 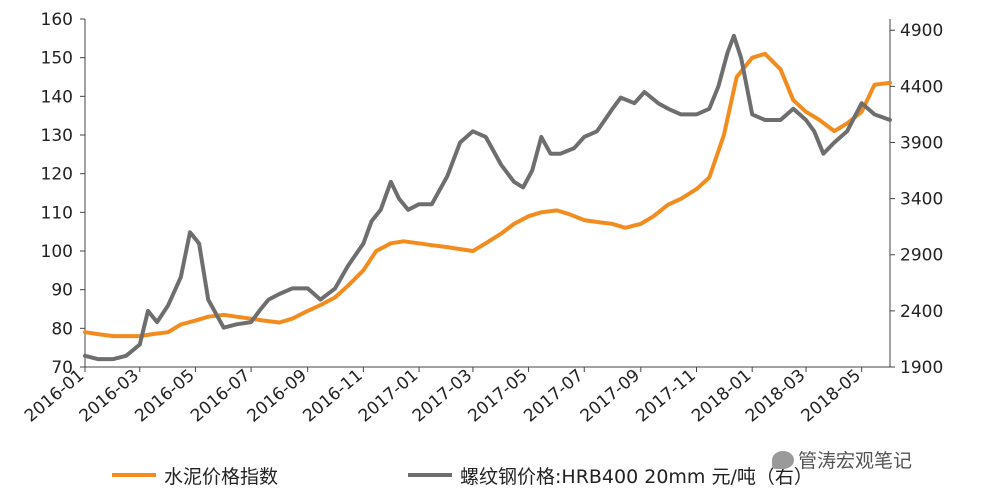 I want to click on x-tick-label: 2017-11, so click(x=665, y=396).